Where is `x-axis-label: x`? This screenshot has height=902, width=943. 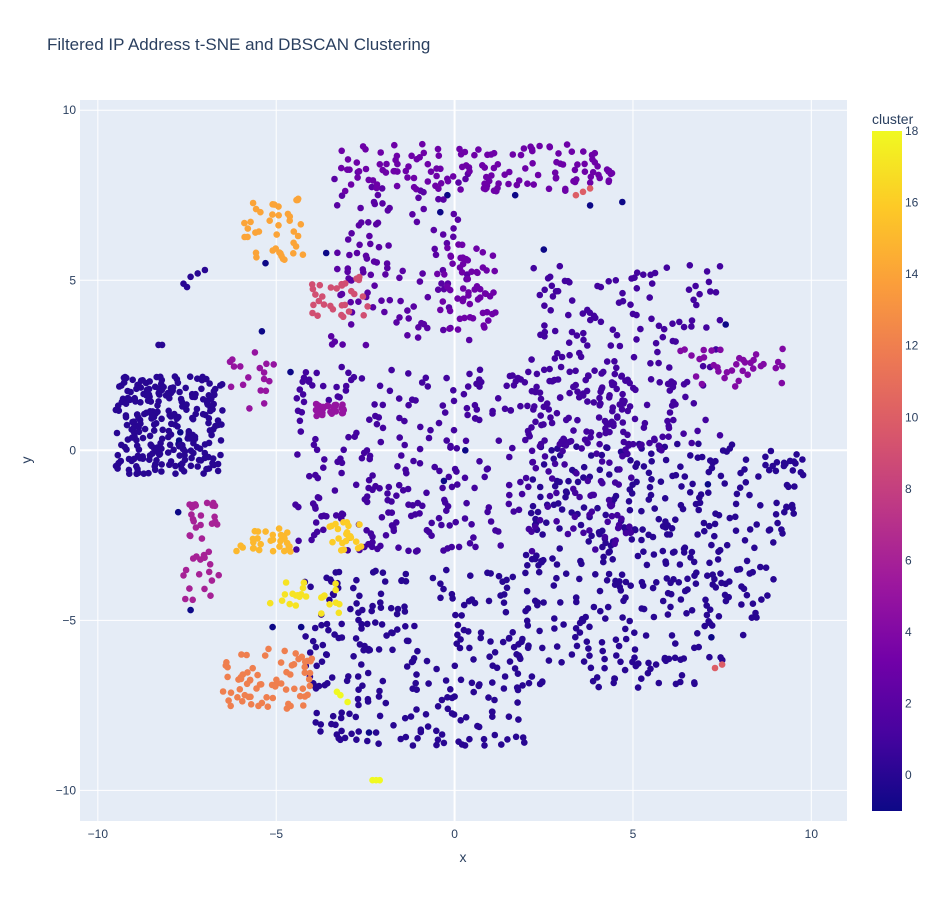
x-axis-label: x is located at coordinates (463, 857).